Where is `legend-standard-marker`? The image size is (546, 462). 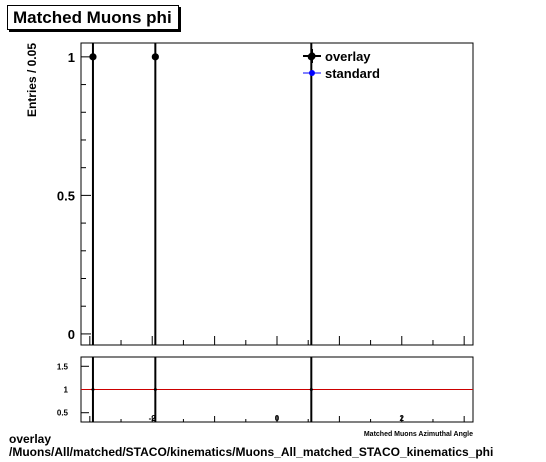 legend-standard-marker is located at coordinates (312, 73).